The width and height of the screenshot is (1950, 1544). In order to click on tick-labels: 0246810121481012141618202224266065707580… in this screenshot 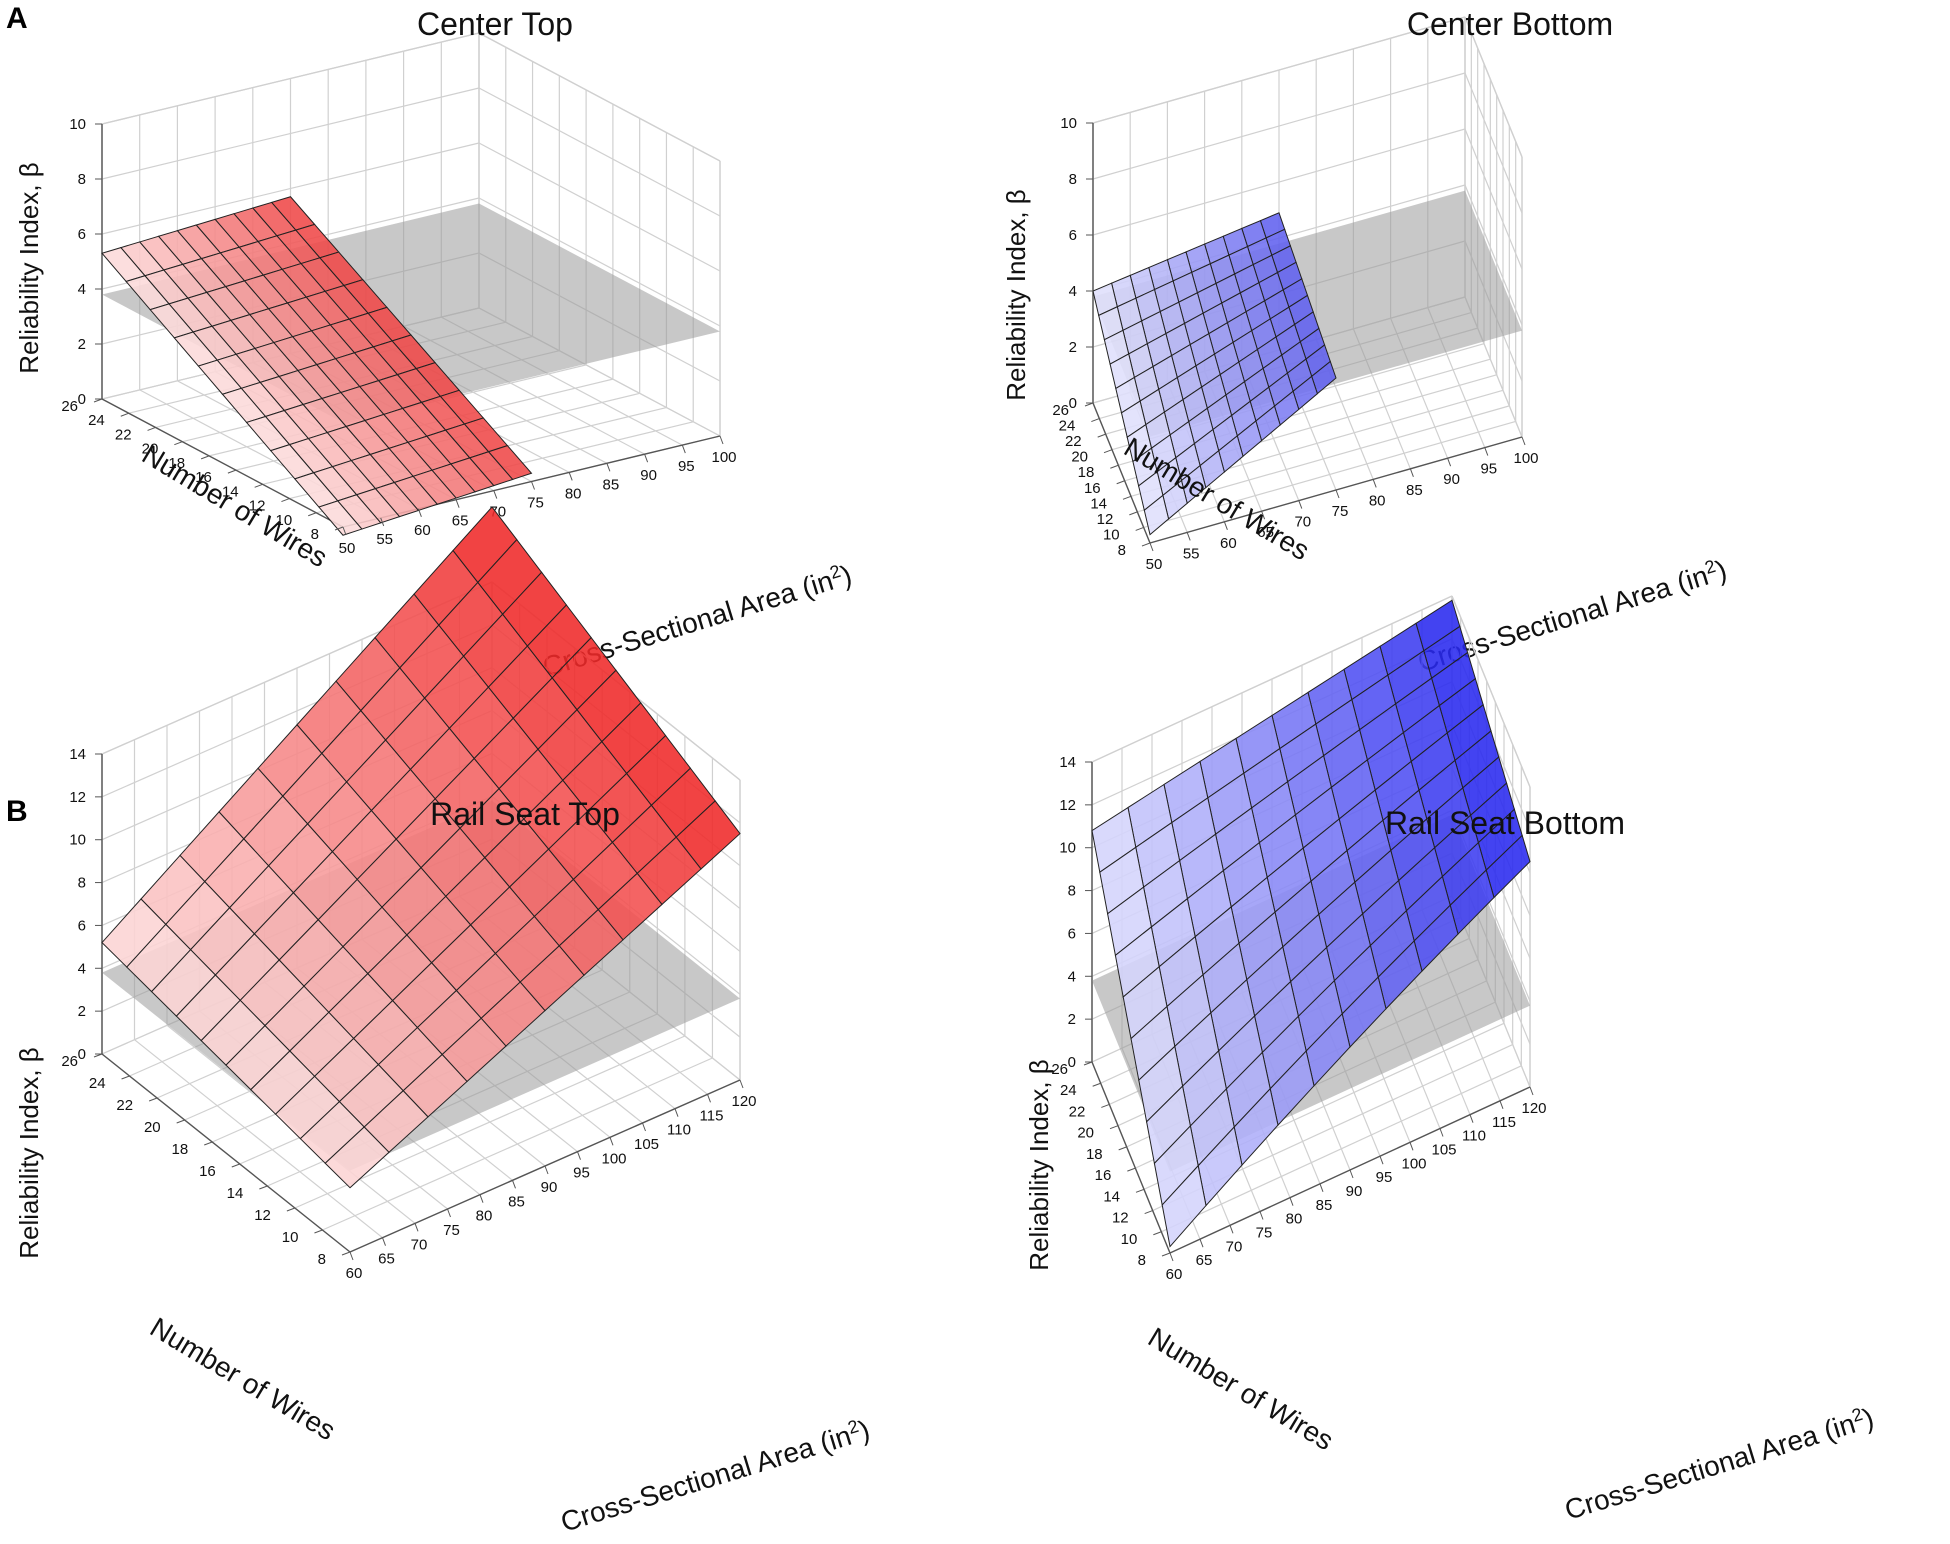, I will do `click(408, 1014)`.